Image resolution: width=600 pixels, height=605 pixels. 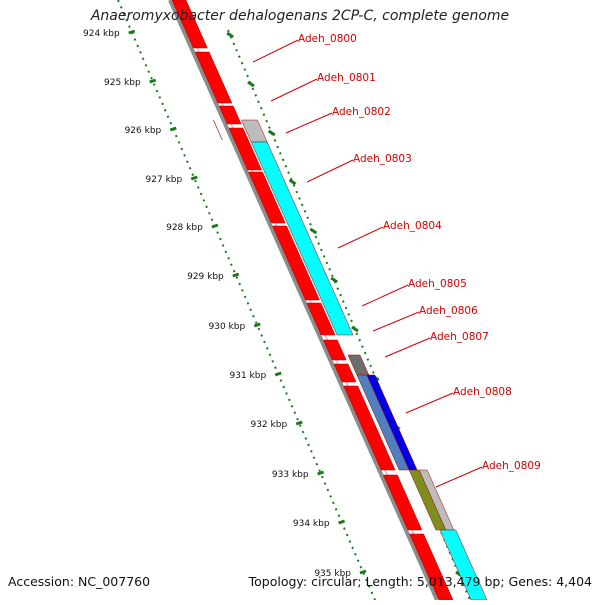 I want to click on accession-text: Accession: NC_007760, so click(x=79, y=581).